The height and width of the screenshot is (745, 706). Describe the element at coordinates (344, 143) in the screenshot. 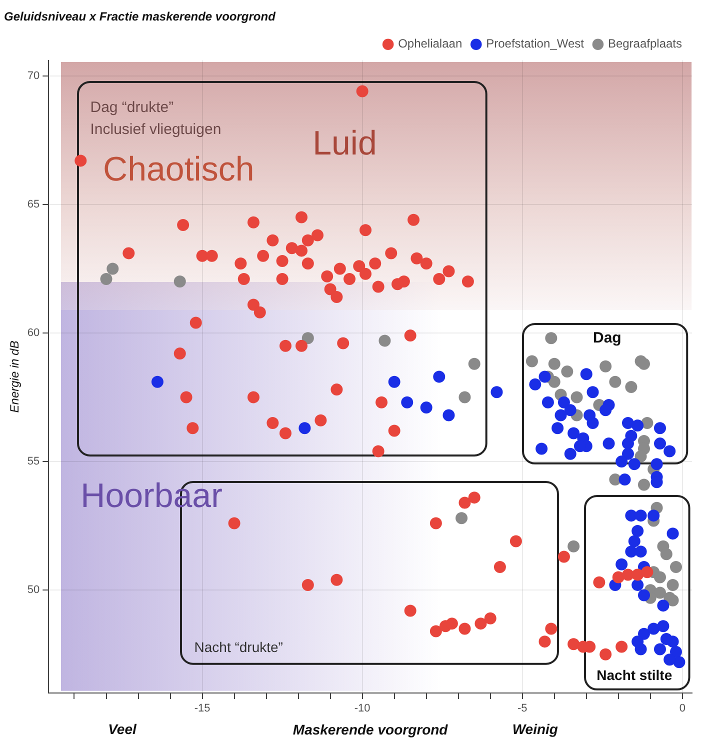

I see `annotation: Luid` at that location.